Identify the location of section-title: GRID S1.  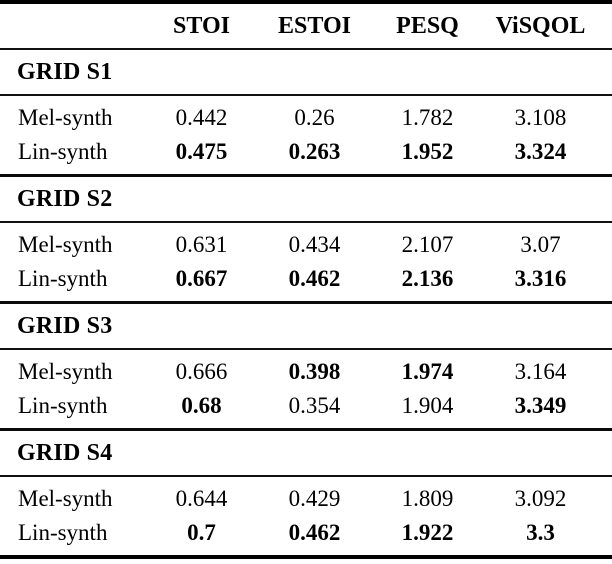
(65, 71).